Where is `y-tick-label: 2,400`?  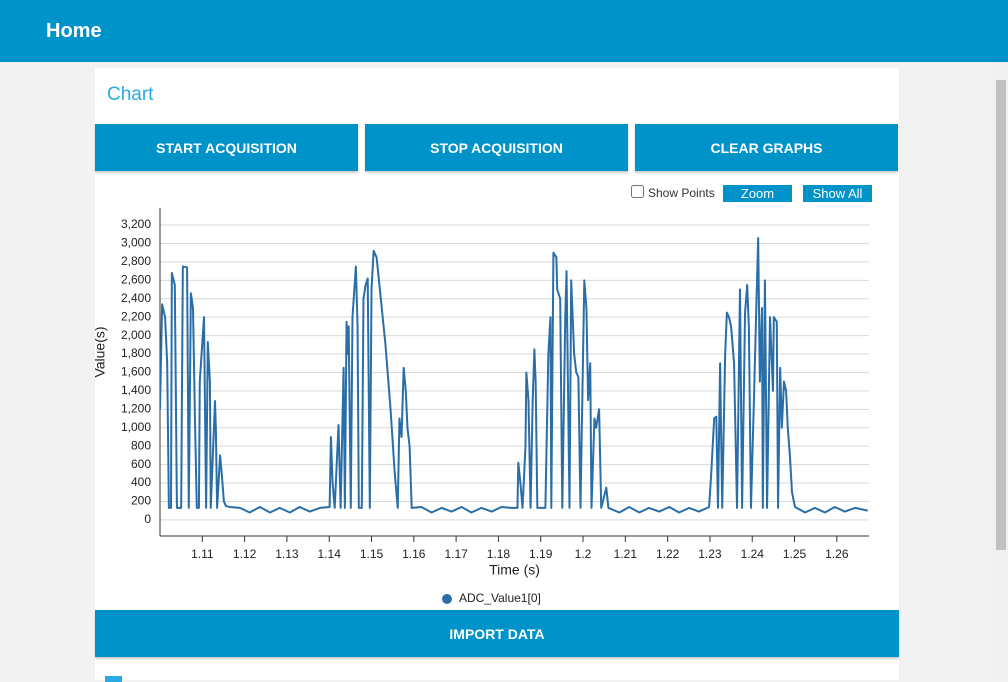
y-tick-label: 2,400 is located at coordinates (136, 298).